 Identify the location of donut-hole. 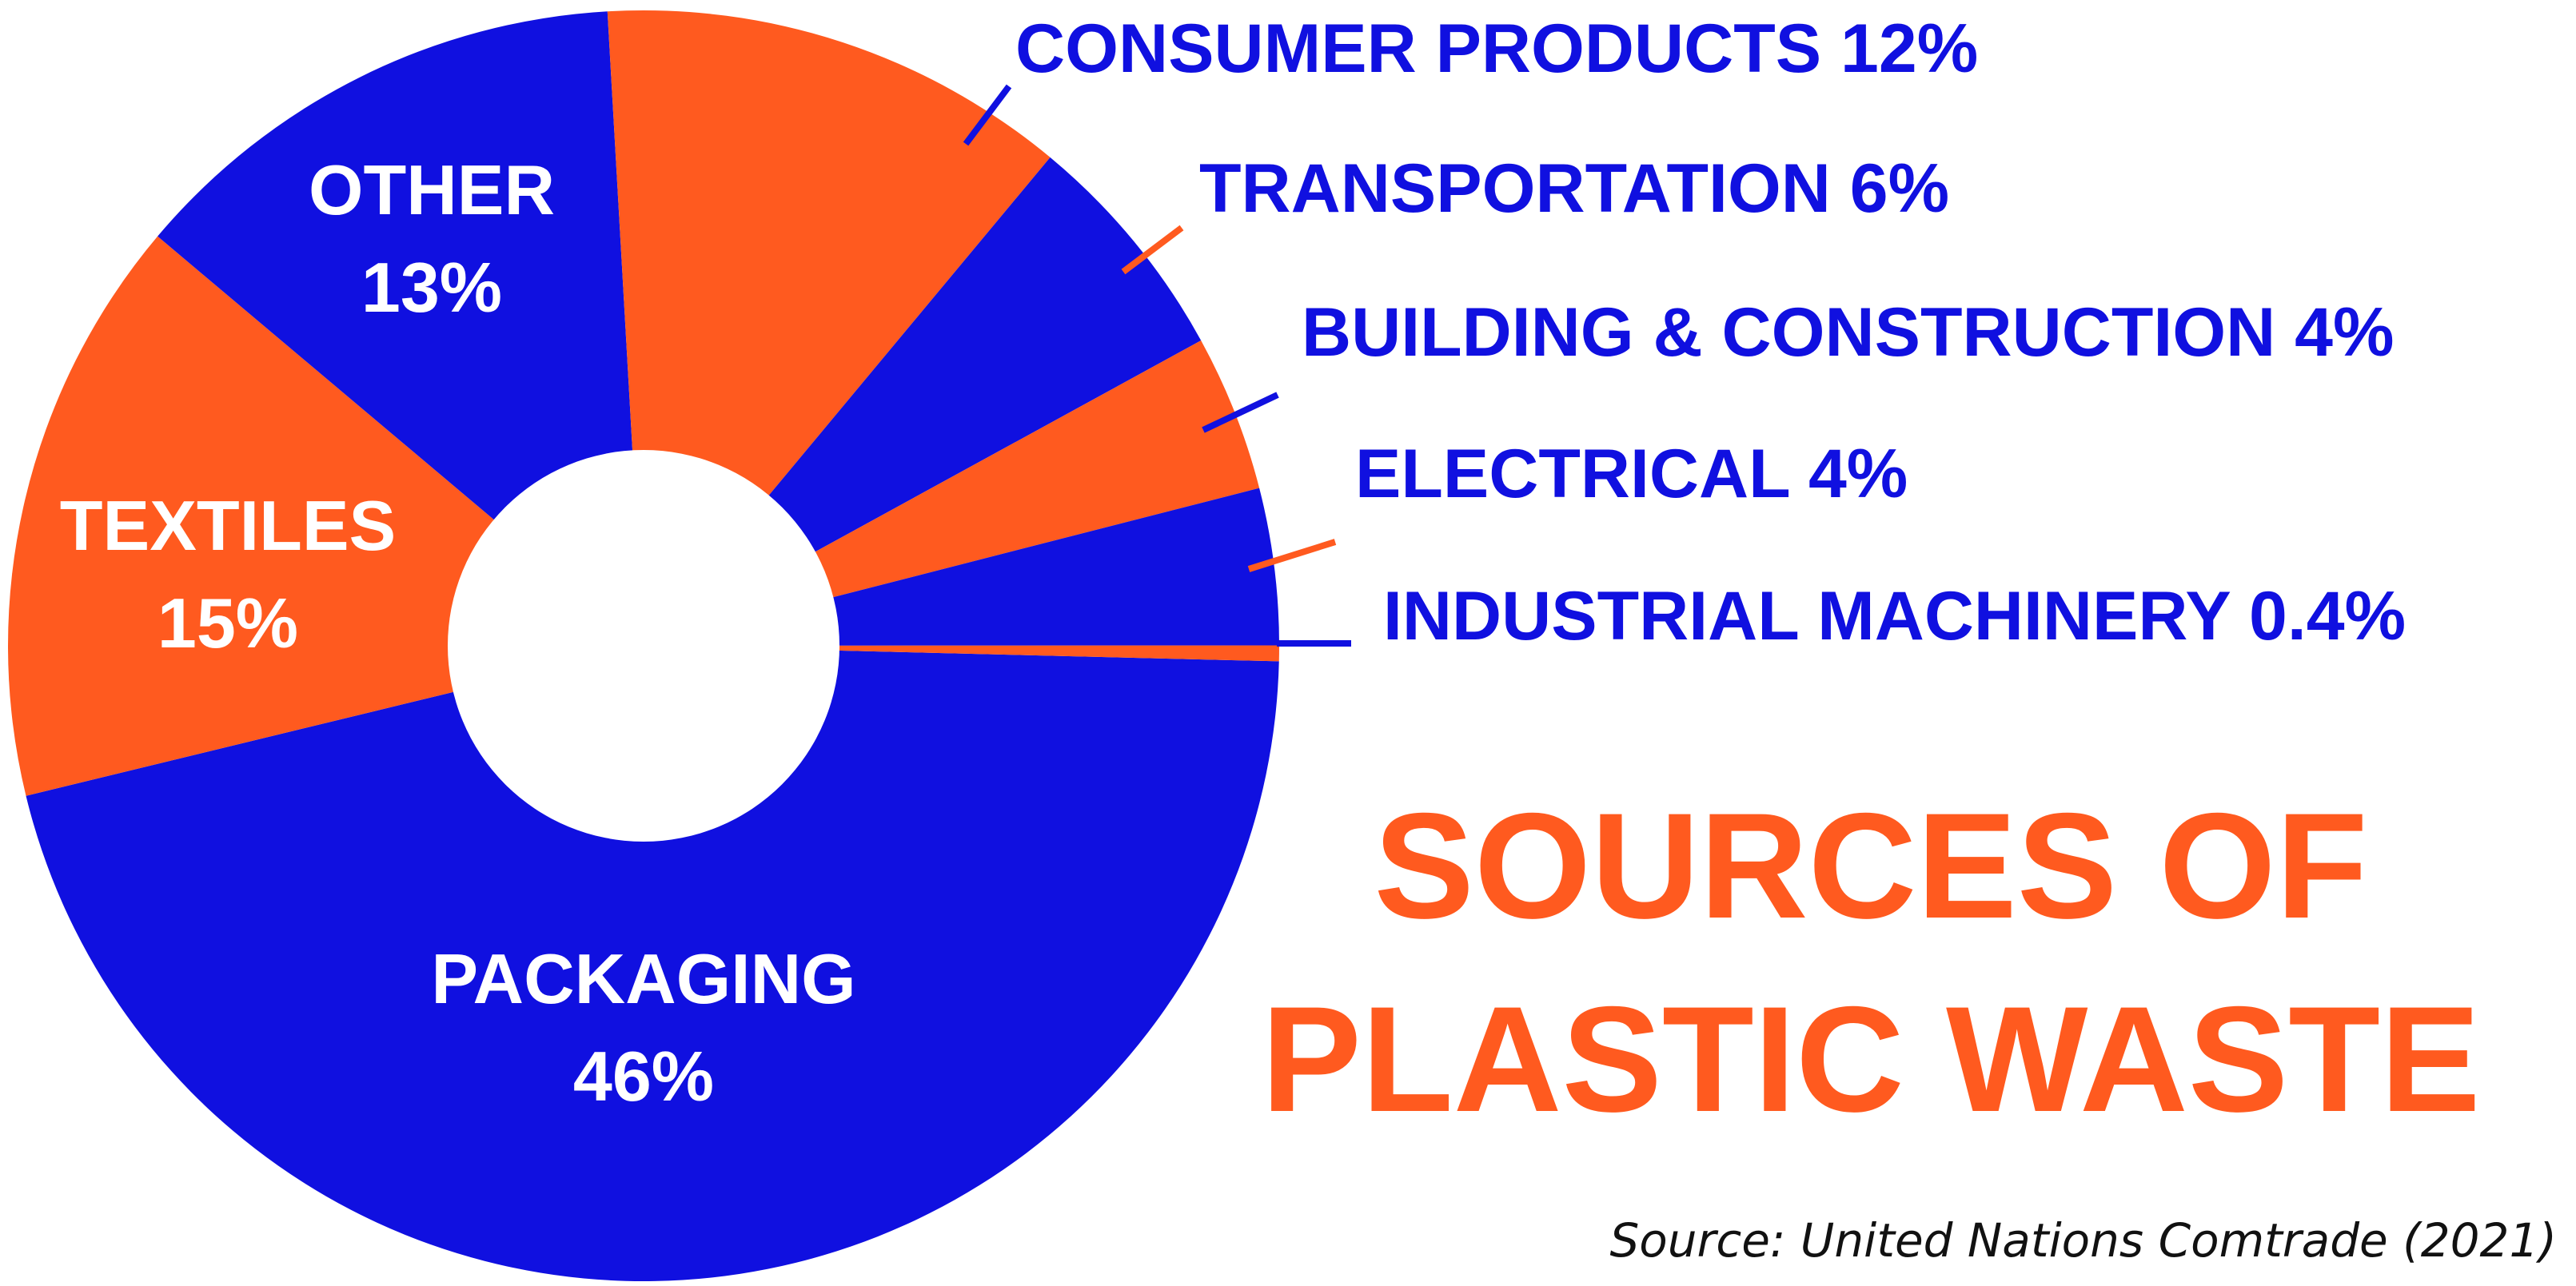
(644, 646).